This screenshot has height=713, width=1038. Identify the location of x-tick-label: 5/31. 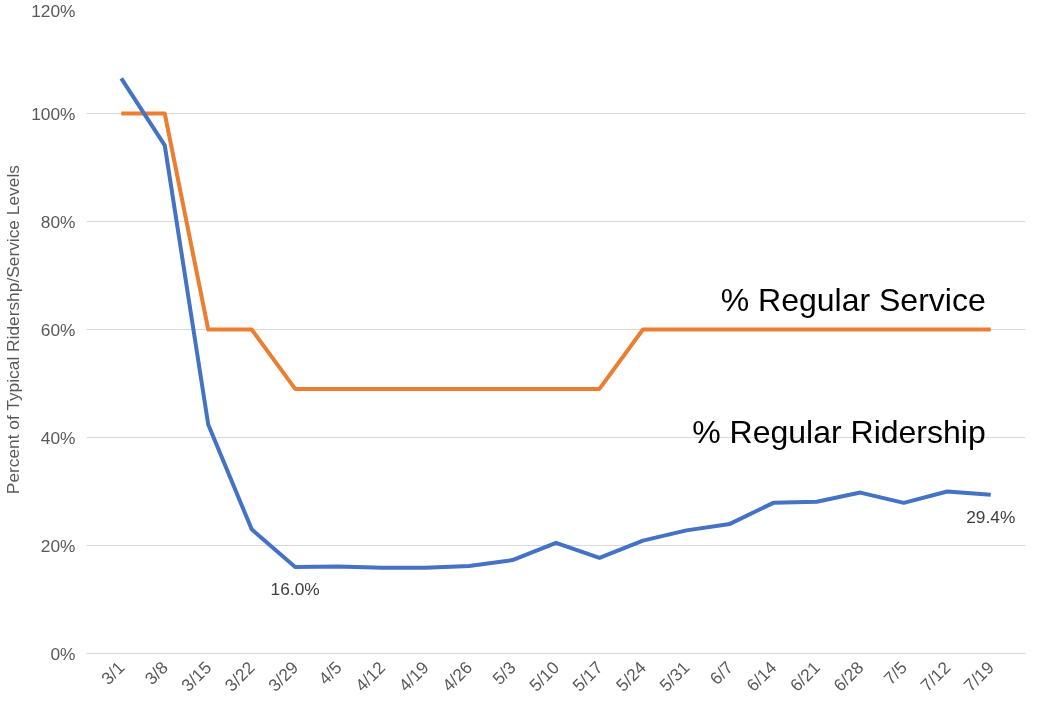
(674, 676).